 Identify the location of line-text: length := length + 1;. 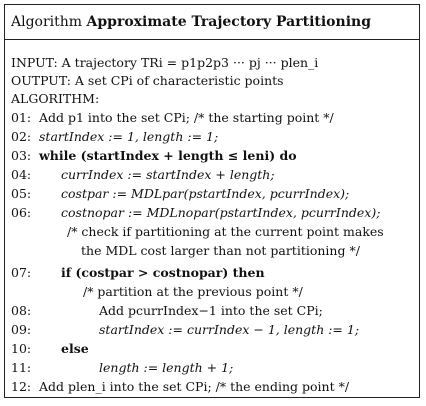
(166, 367).